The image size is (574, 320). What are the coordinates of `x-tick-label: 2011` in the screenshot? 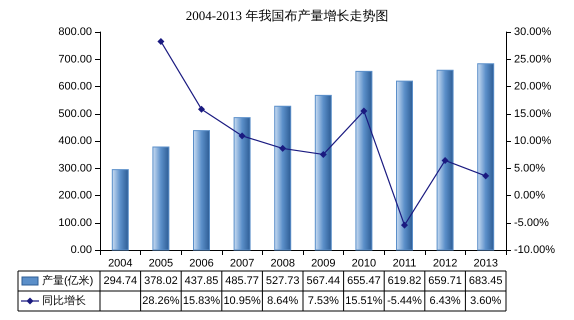 It's located at (404, 264).